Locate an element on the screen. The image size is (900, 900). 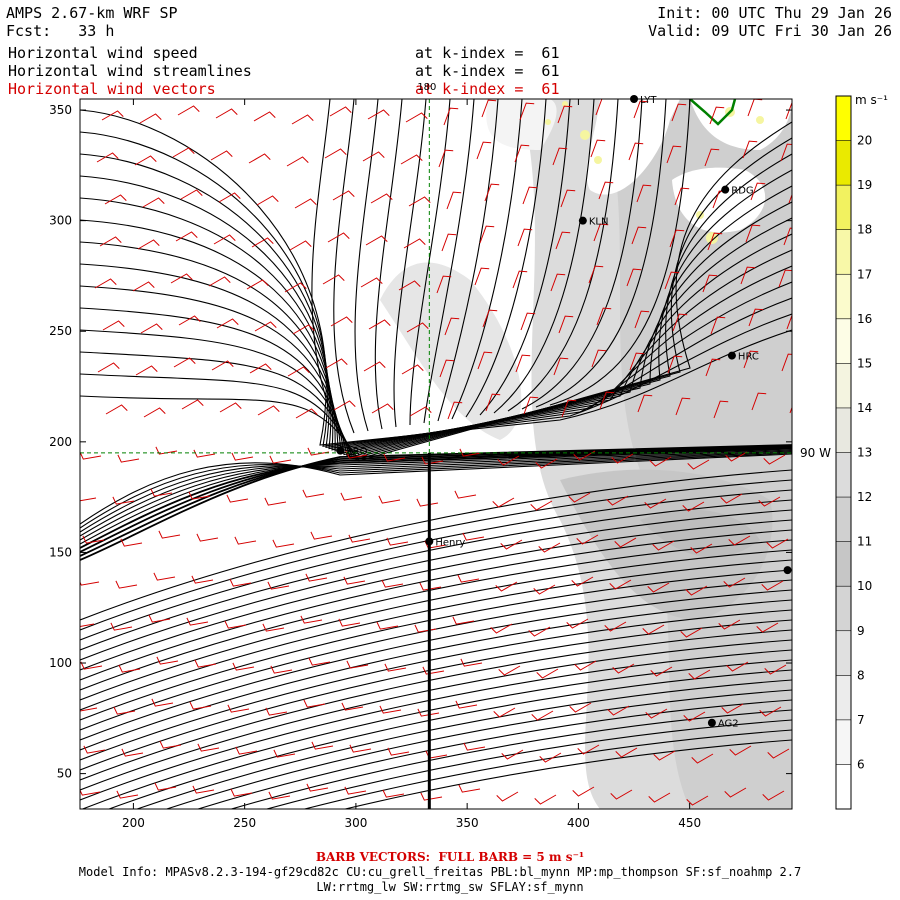
colorbar-label: 15 is located at coordinates (864, 363).